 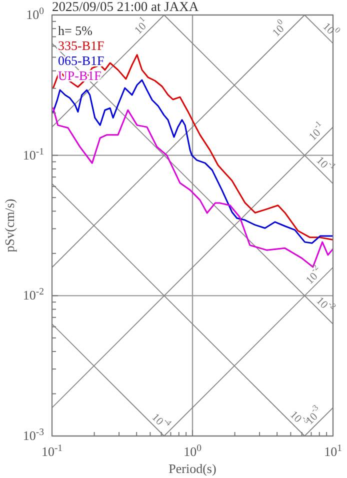 I want to click on annotation: h= 5%, so click(x=75, y=30).